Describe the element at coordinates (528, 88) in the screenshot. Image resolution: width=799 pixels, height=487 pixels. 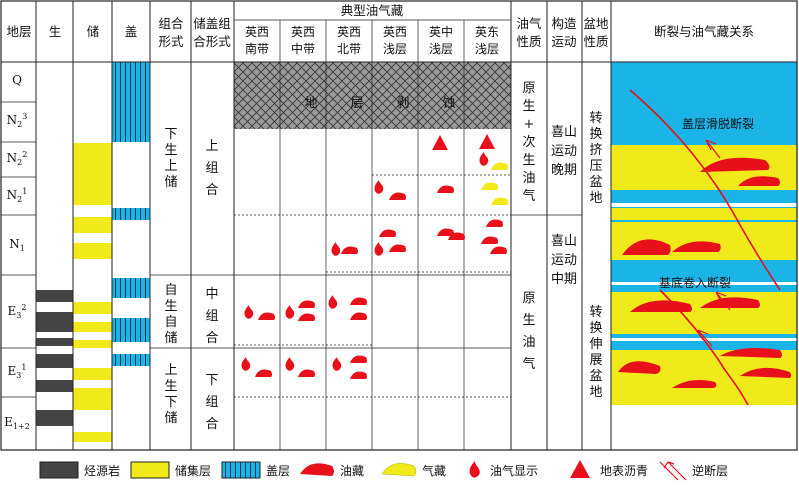
I see `hc-nature-text: 原` at that location.